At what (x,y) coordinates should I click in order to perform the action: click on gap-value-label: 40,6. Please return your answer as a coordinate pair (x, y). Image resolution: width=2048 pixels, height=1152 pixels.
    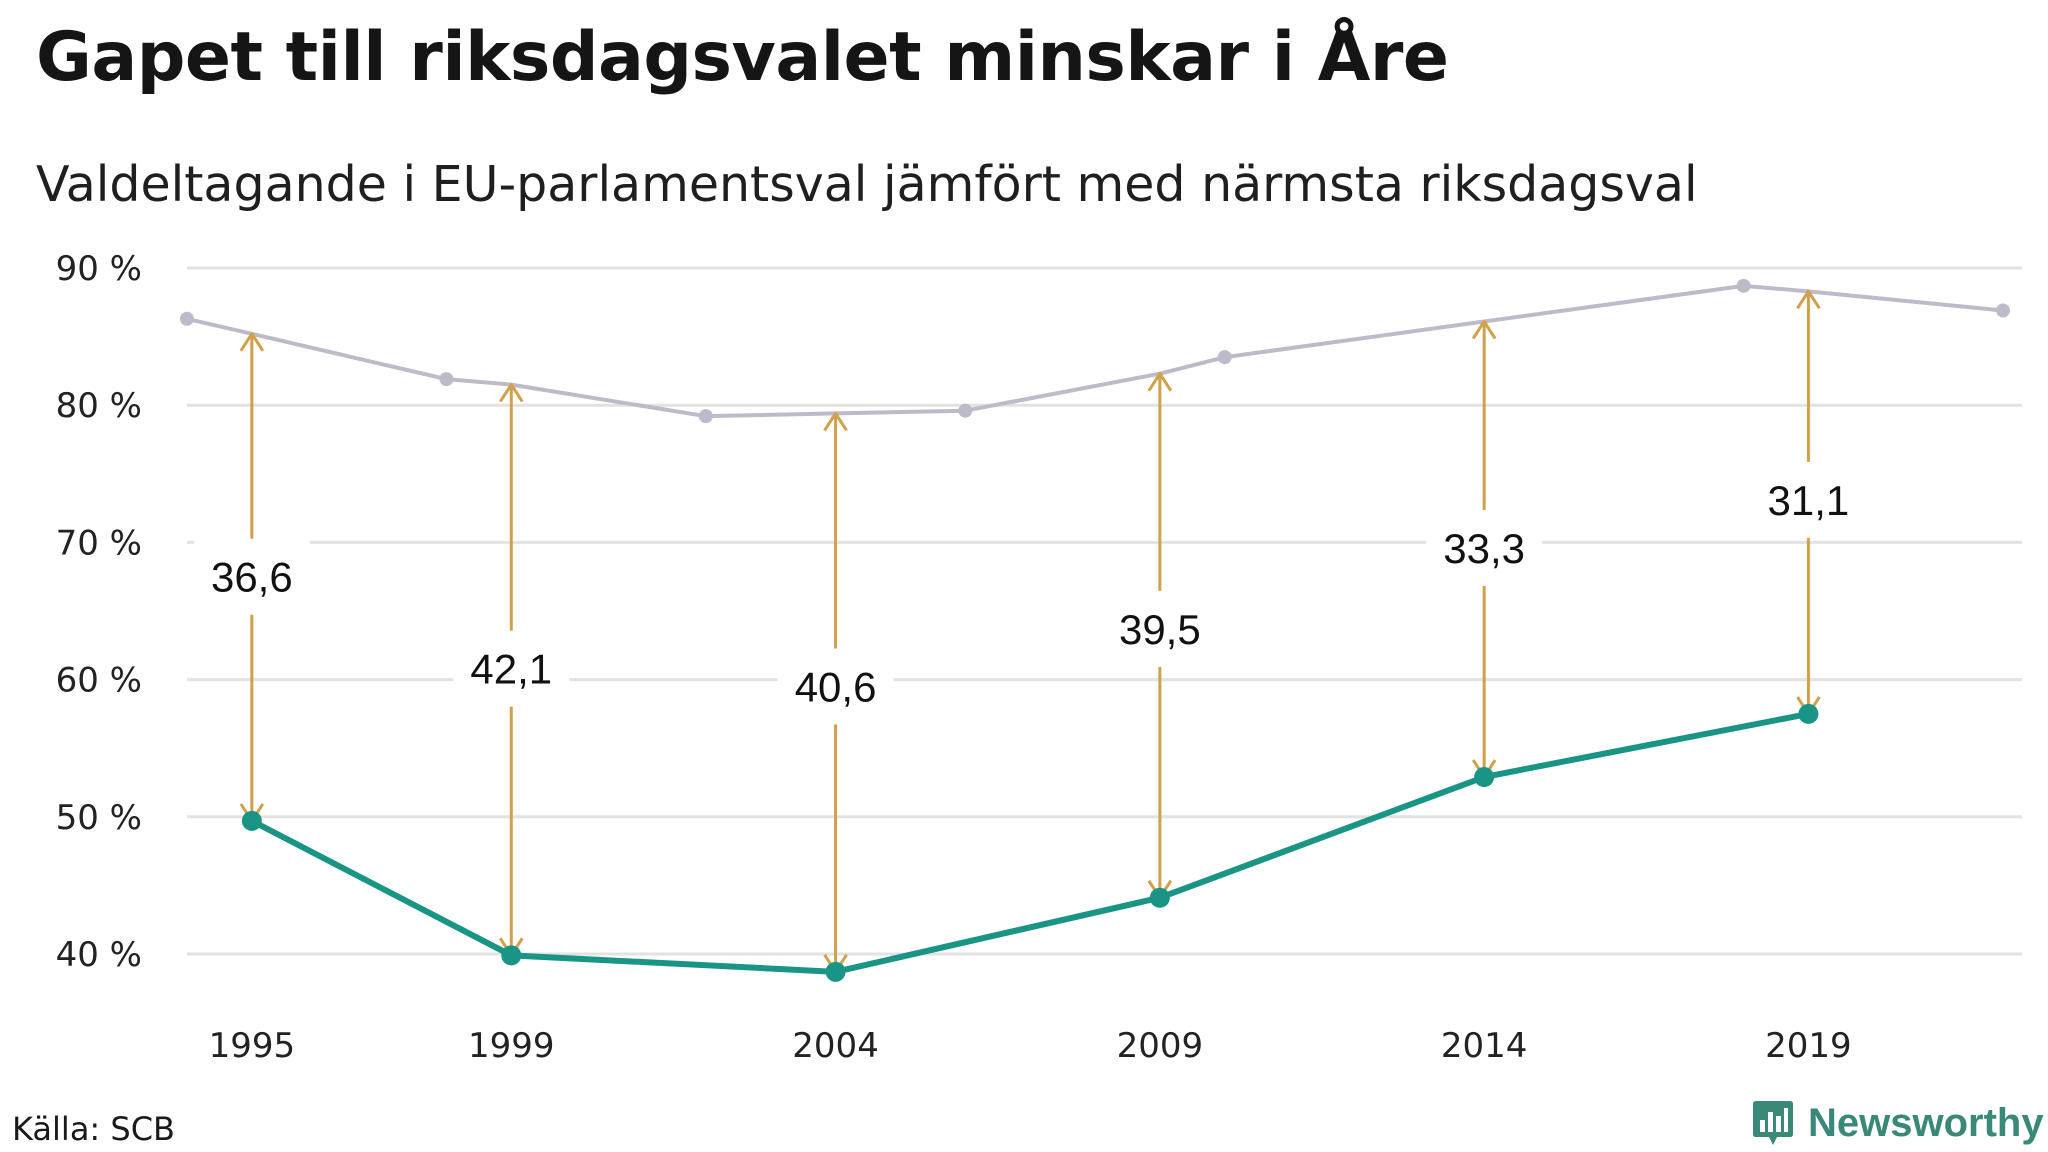
    Looking at the image, I should click on (836, 686).